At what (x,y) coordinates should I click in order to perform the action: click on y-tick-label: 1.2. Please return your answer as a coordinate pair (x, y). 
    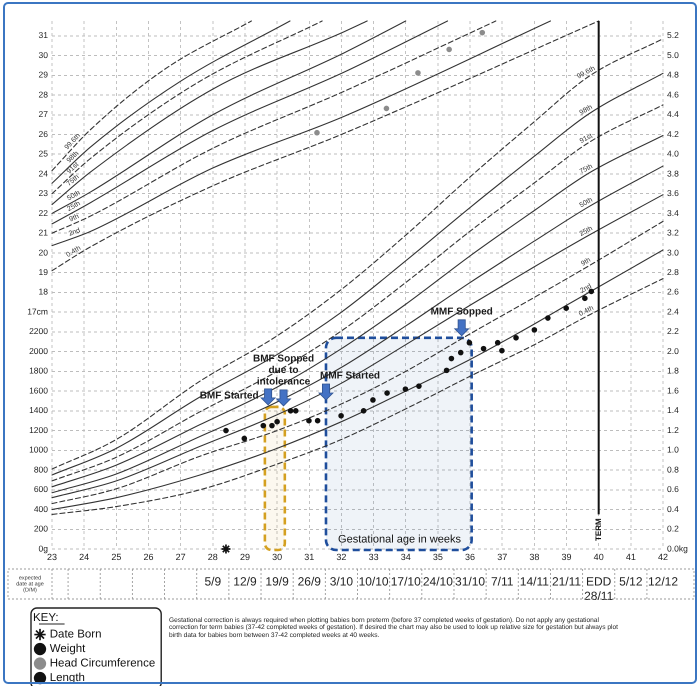
    Looking at the image, I should click on (673, 429).